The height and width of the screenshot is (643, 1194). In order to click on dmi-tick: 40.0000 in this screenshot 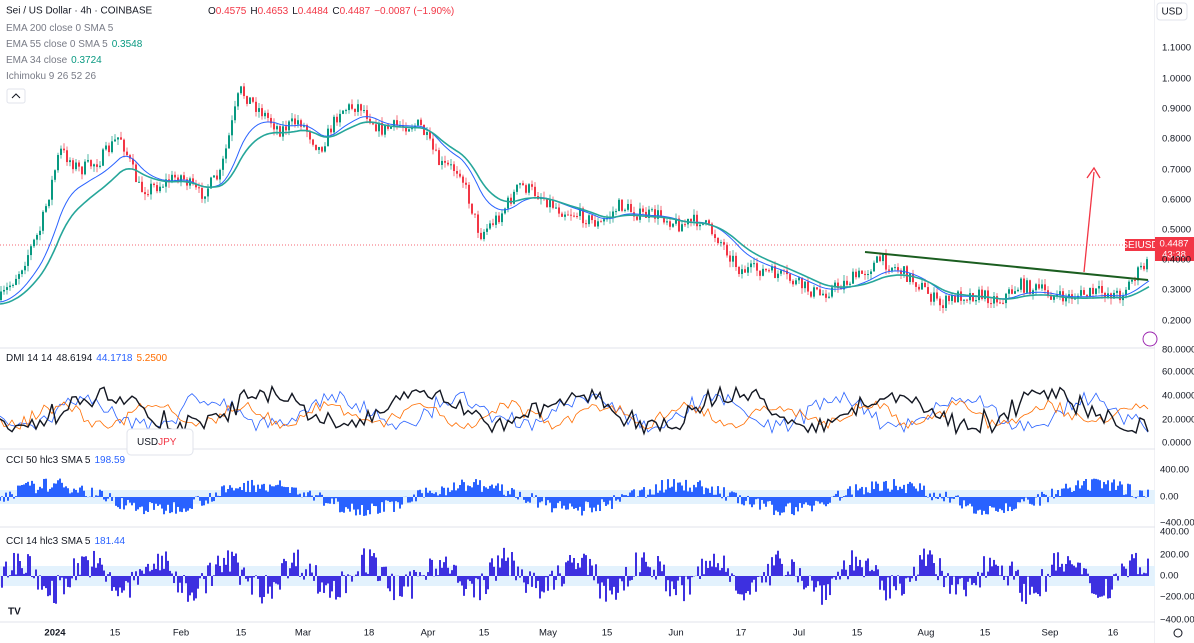, I will do `click(1178, 396)`.